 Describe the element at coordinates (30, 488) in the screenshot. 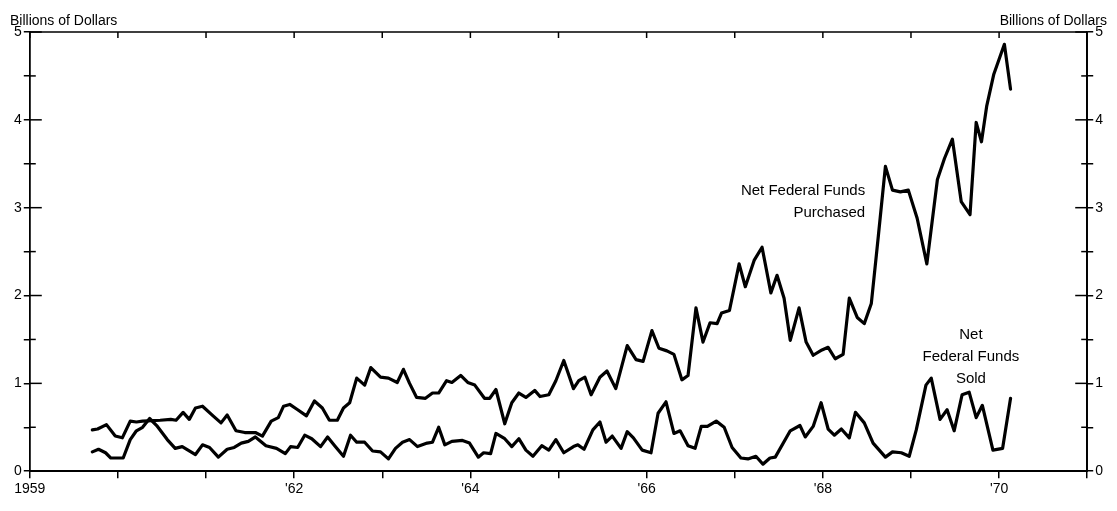

I see `x-tick-label: 1959` at that location.